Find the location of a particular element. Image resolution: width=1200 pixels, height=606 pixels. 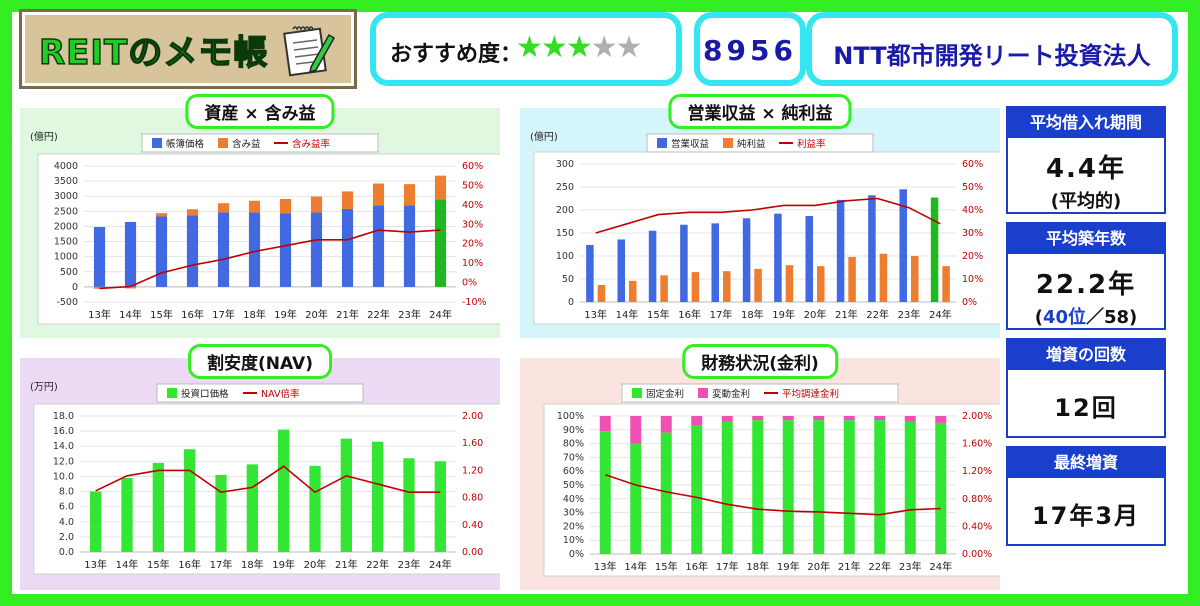

star-filled-icon: ★ is located at coordinates (554, 47).